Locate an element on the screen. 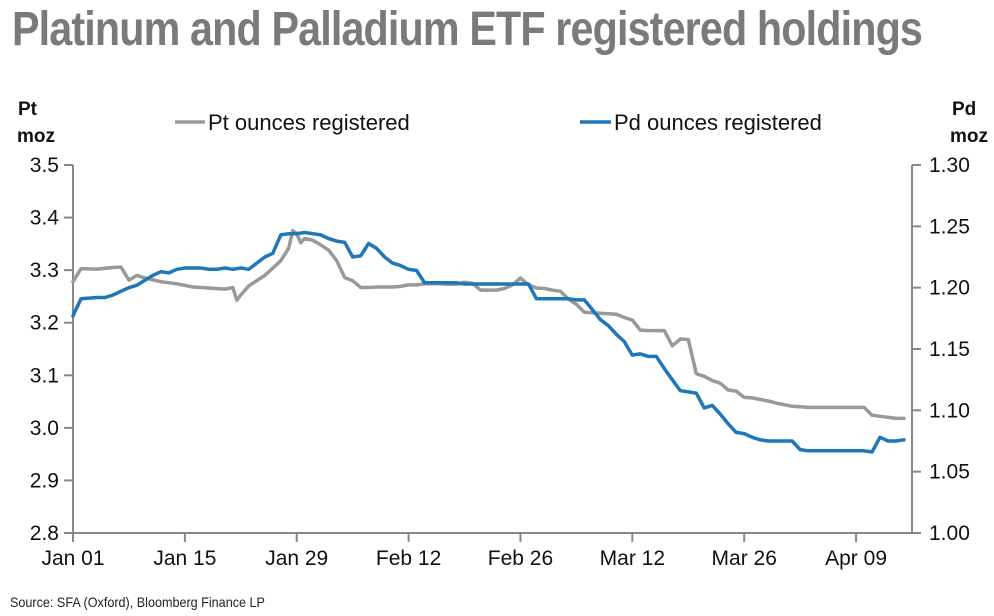 This screenshot has width=994, height=616. left-tick-label: 3.4 is located at coordinates (45, 218).